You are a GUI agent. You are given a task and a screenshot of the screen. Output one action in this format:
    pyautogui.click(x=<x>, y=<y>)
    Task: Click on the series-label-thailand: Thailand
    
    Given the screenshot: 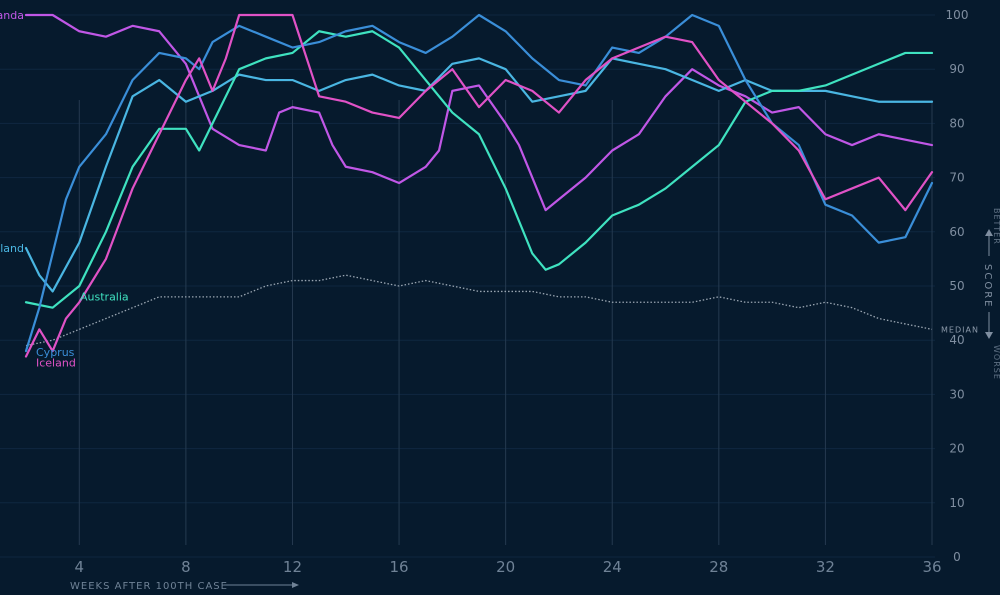 What is the action you would take?
    pyautogui.click(x=12, y=248)
    